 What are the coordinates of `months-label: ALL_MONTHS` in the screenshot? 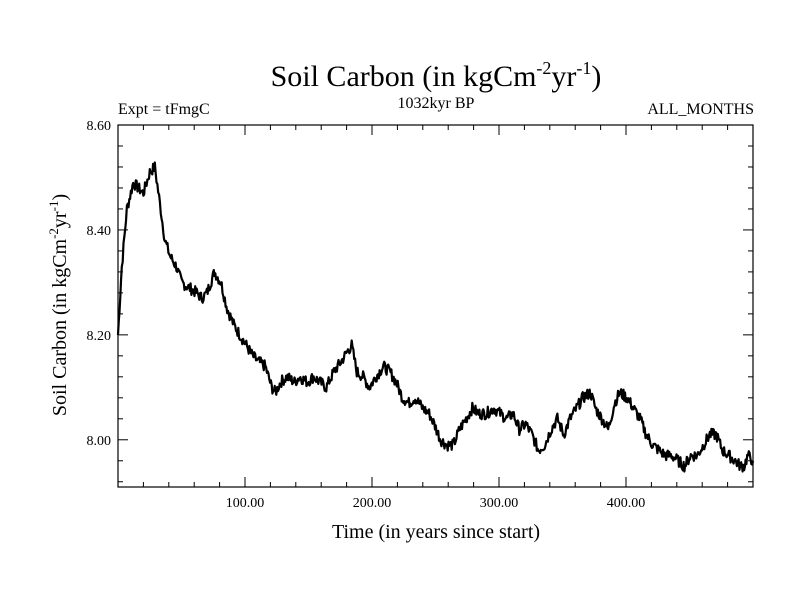 It's located at (700, 109).